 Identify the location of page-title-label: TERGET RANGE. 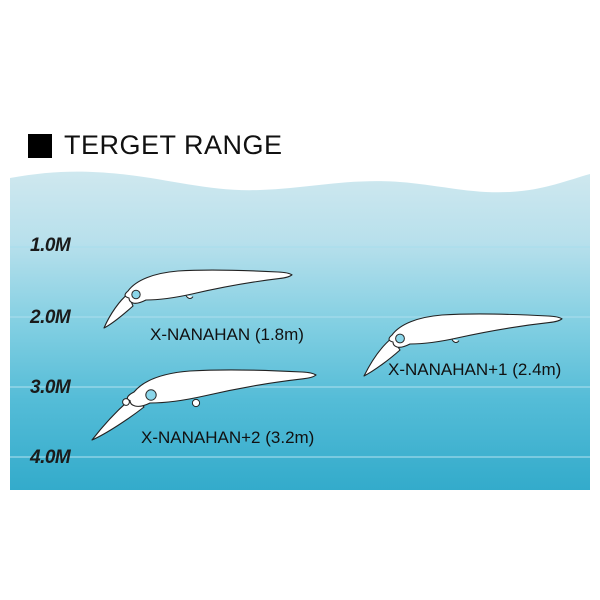
(173, 145).